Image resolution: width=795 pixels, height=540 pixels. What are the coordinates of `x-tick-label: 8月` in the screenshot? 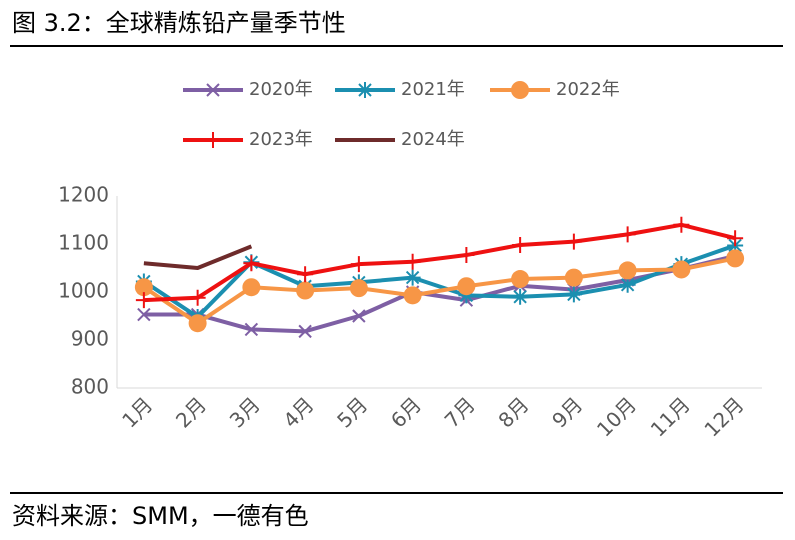 It's located at (513, 412).